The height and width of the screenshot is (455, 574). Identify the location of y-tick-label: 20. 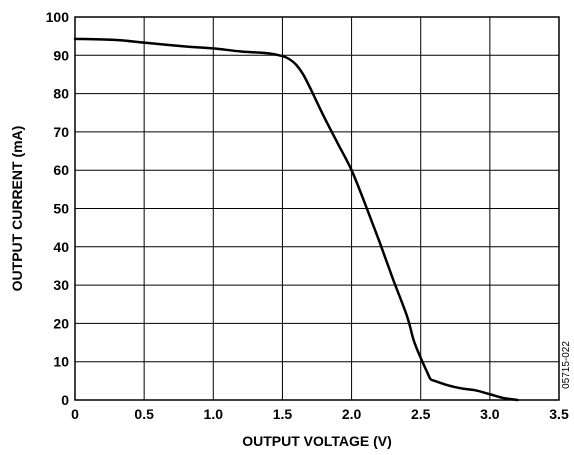
(61, 323).